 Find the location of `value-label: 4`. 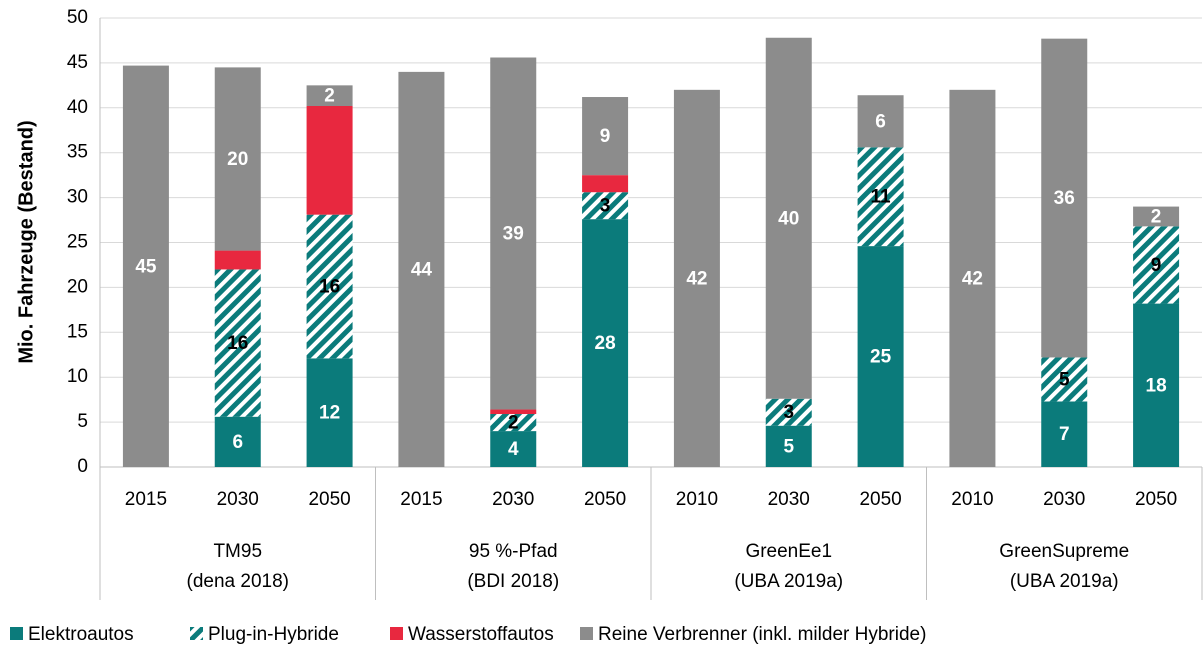

value-label: 4 is located at coordinates (513, 449).